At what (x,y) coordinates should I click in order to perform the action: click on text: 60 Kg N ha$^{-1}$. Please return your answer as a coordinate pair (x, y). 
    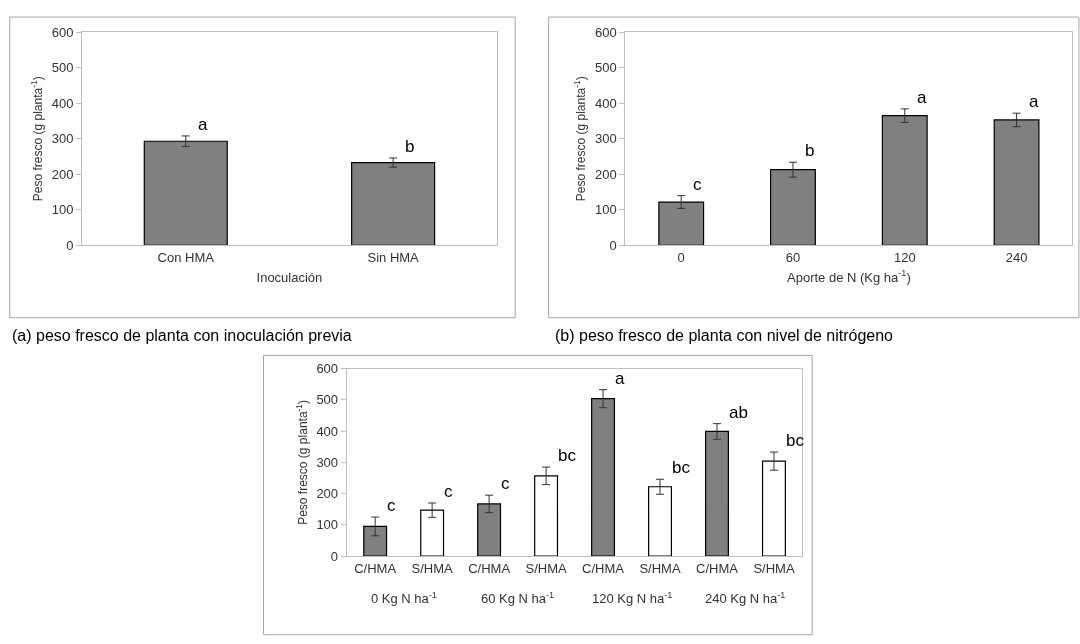
    Looking at the image, I should click on (518, 598).